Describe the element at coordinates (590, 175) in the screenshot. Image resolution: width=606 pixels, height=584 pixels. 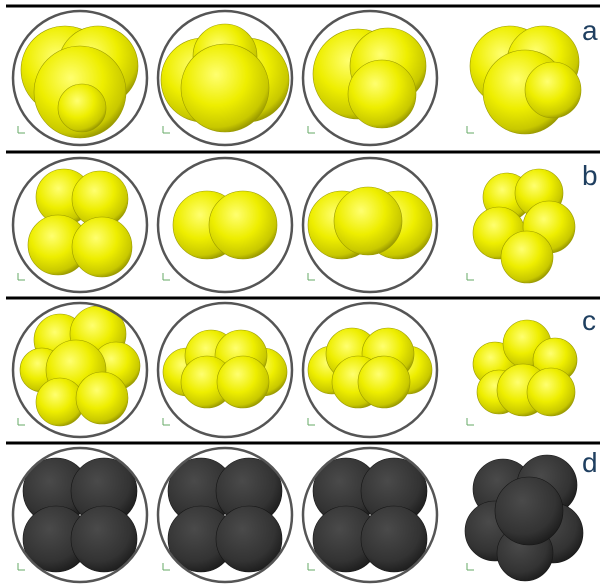
I see `panel-label: b` at that location.